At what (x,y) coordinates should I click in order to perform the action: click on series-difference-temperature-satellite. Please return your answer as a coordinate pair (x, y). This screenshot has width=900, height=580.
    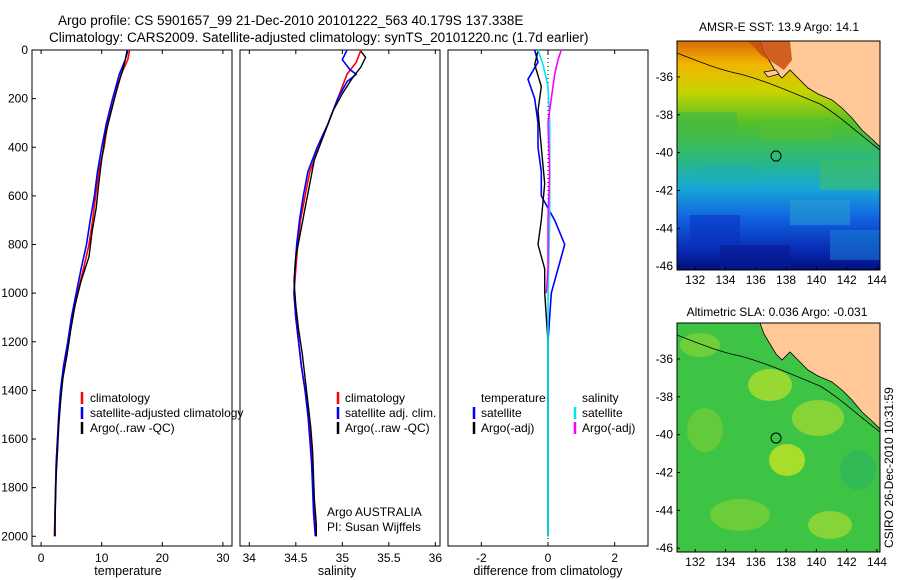
    Looking at the image, I should click on (546, 293).